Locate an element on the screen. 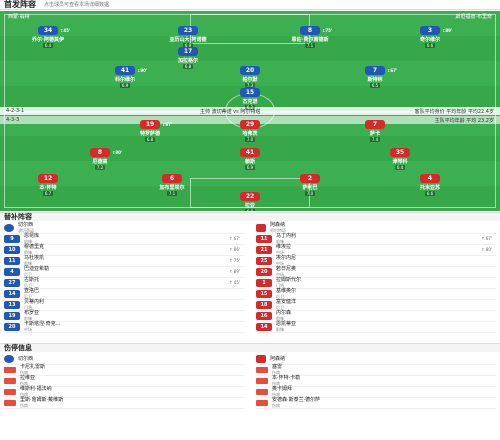 The width and height of the screenshot is (500, 440). away-jersey-icon: 6 is located at coordinates (172, 178).